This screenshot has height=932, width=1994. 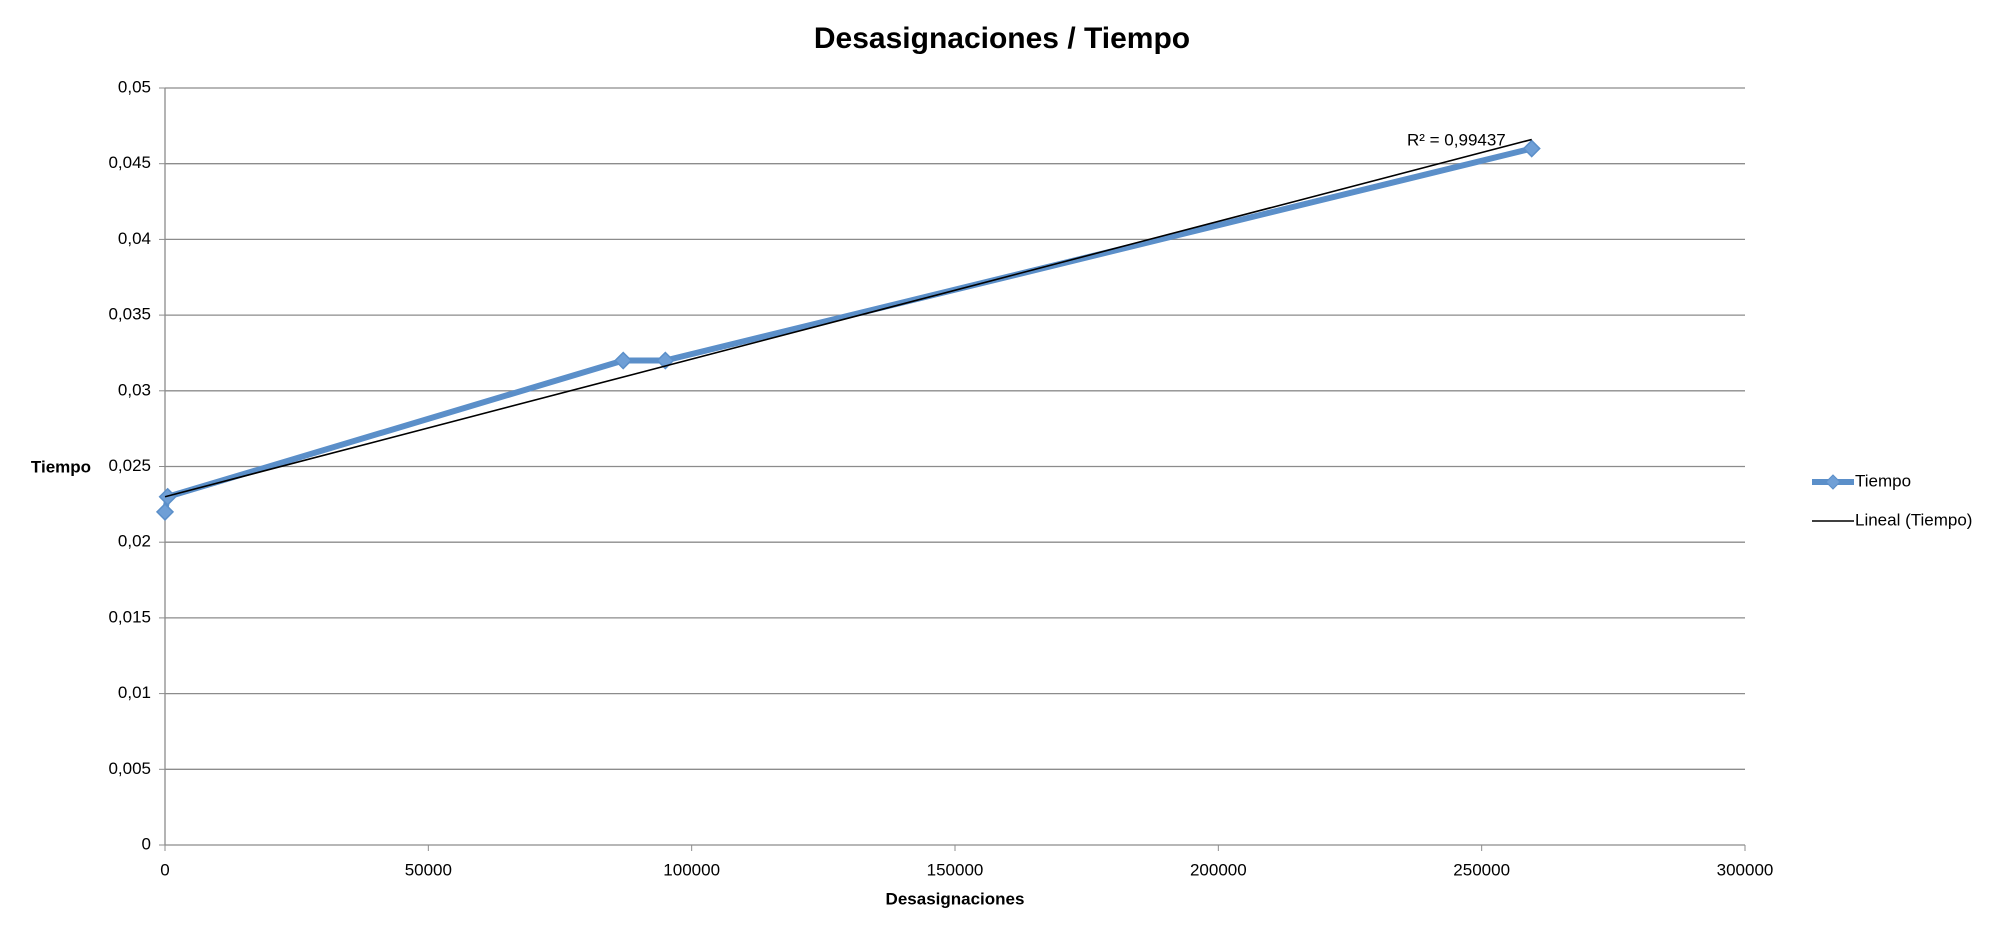 What do you see at coordinates (1913, 519) in the screenshot?
I see `legend-label: Lineal (Tiempo)` at bounding box center [1913, 519].